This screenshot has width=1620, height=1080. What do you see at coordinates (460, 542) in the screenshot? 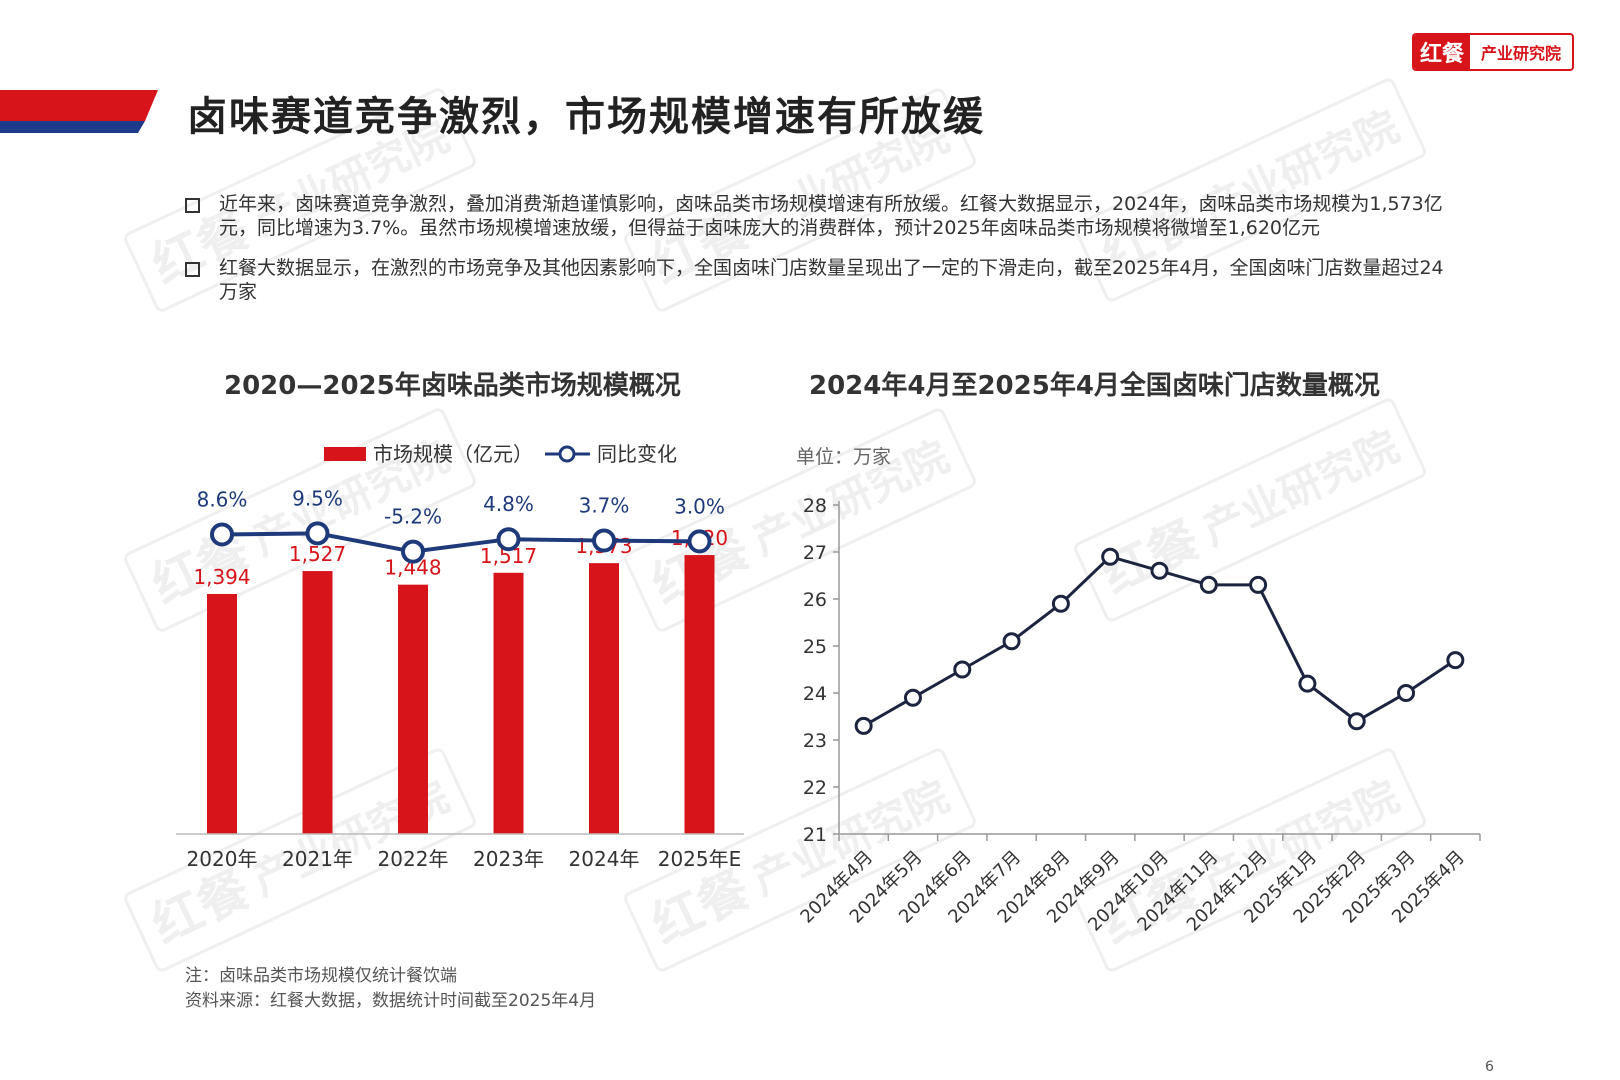
I see `yoy-line` at bounding box center [460, 542].